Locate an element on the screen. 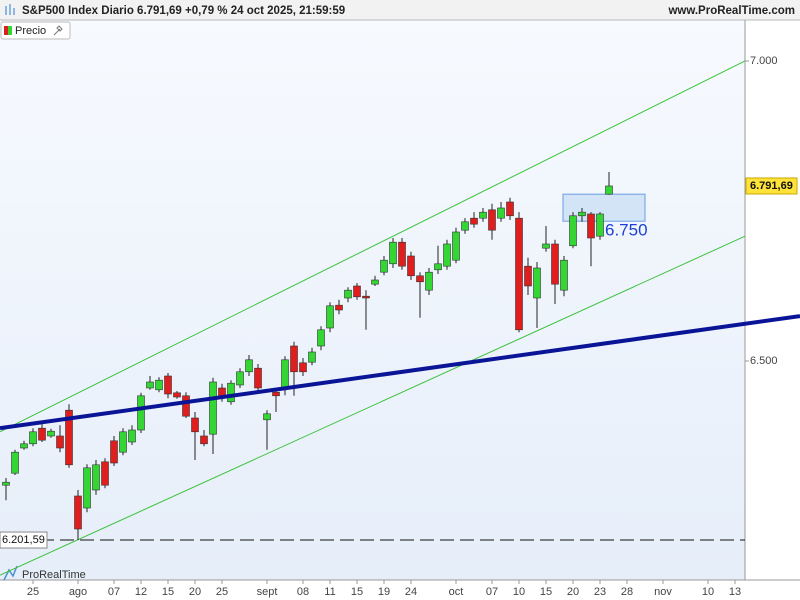 This screenshot has width=800, height=600. x-tick-label: 24 is located at coordinates (411, 592).